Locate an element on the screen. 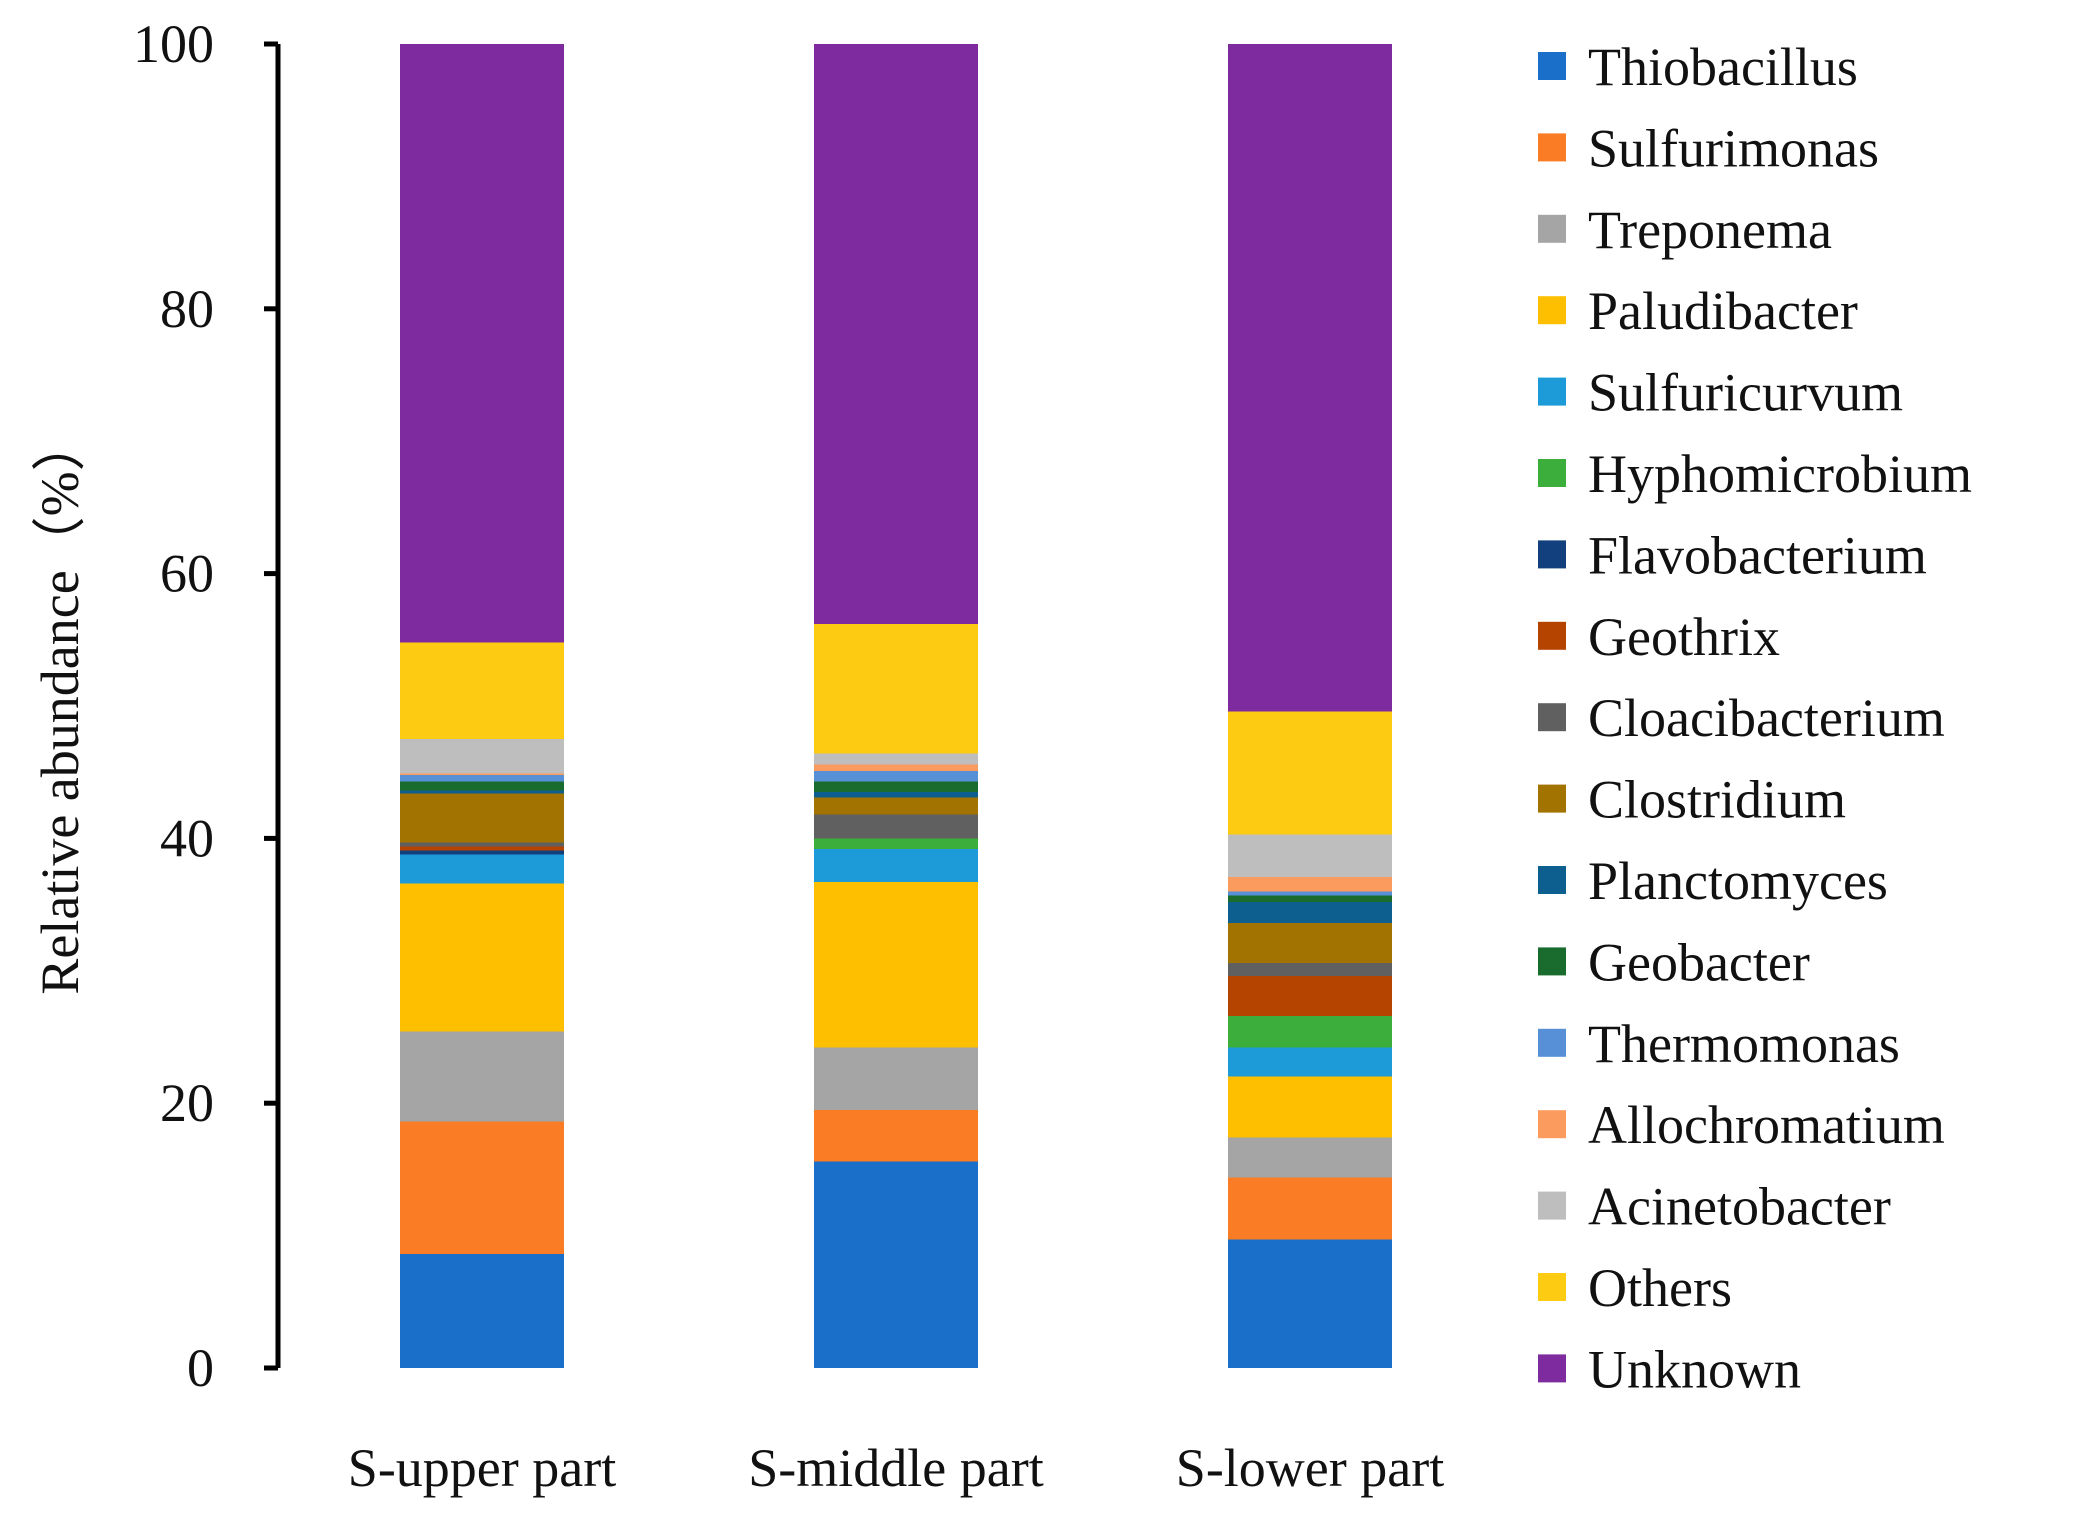 The width and height of the screenshot is (2088, 1522). legend-item: Others is located at coordinates (1635, 1288).